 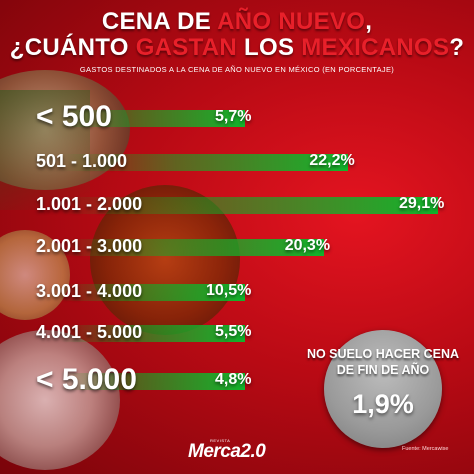 I want to click on category-label-7: < 5.000, so click(x=86, y=379).